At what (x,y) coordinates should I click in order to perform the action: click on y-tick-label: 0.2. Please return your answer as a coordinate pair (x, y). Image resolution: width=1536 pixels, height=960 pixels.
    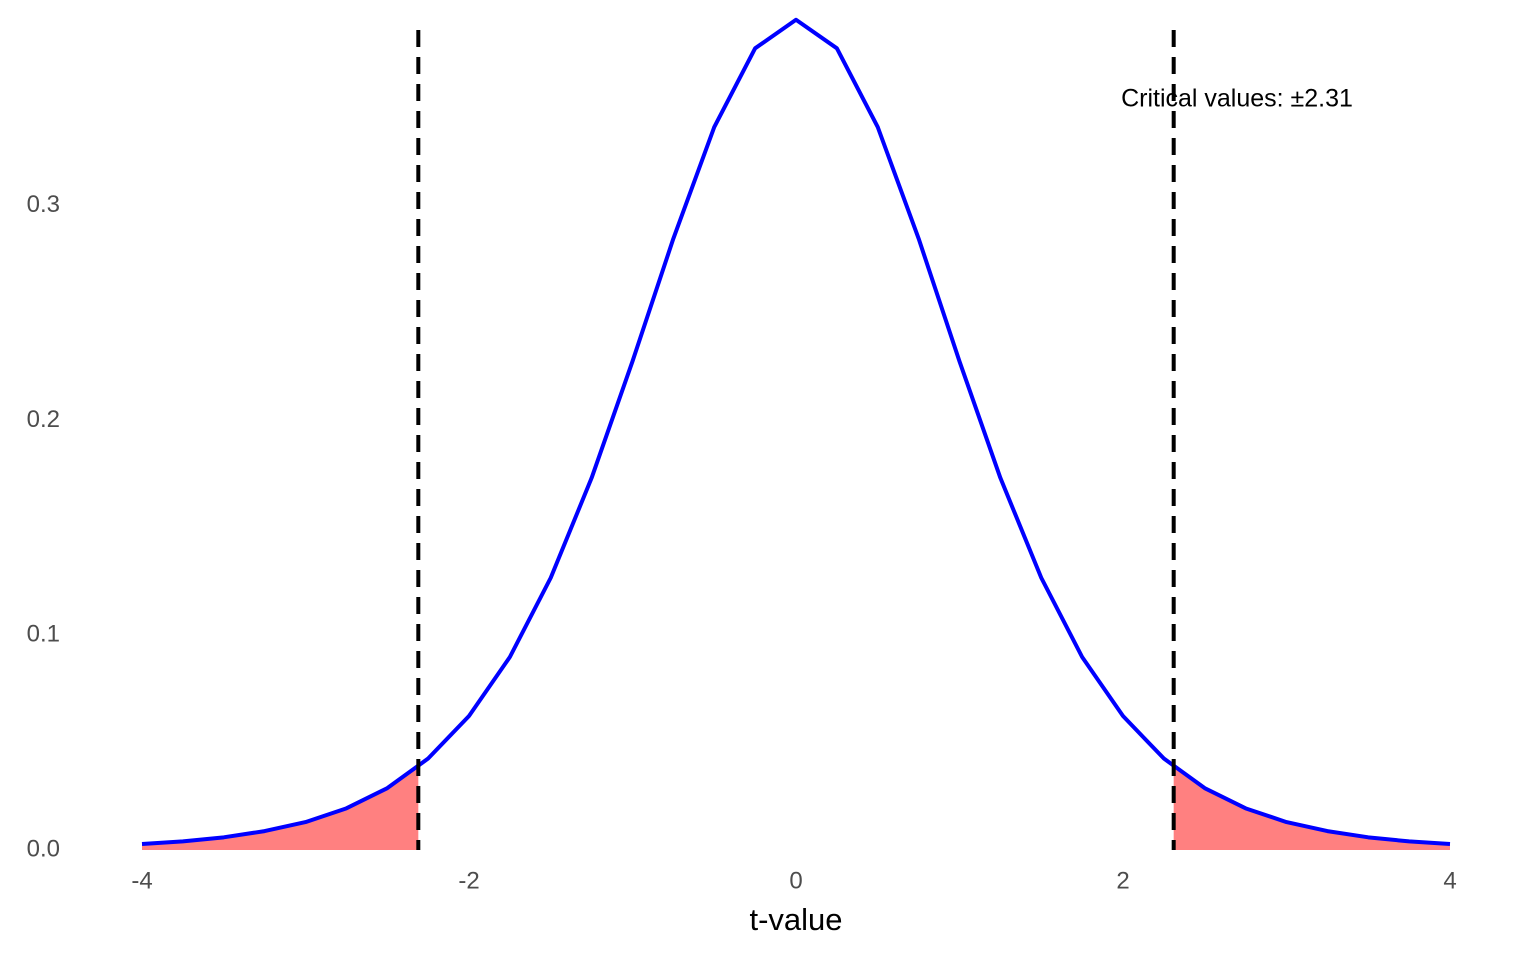
    Looking at the image, I should click on (43, 419).